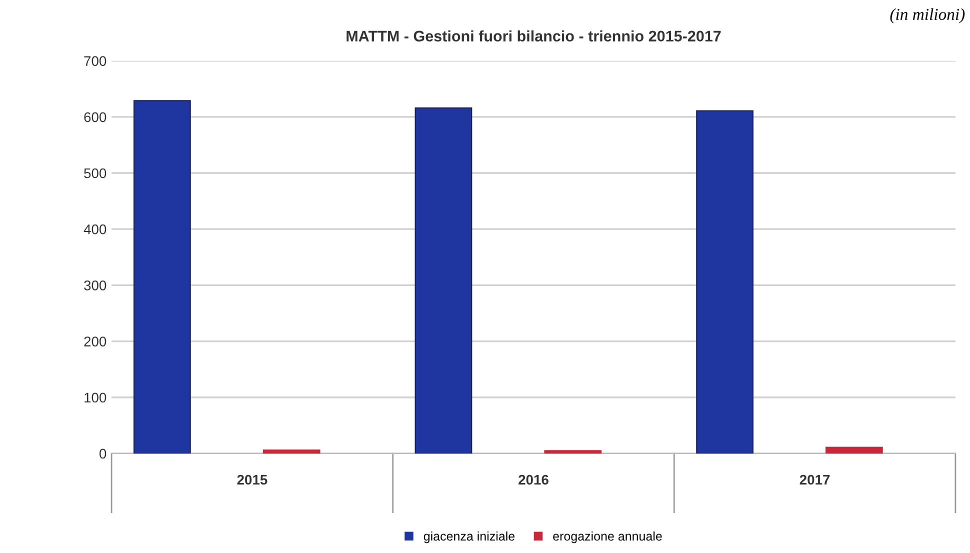 The width and height of the screenshot is (970, 553). Describe the element at coordinates (95, 117) in the screenshot. I see `y-tick-label: 600` at that location.